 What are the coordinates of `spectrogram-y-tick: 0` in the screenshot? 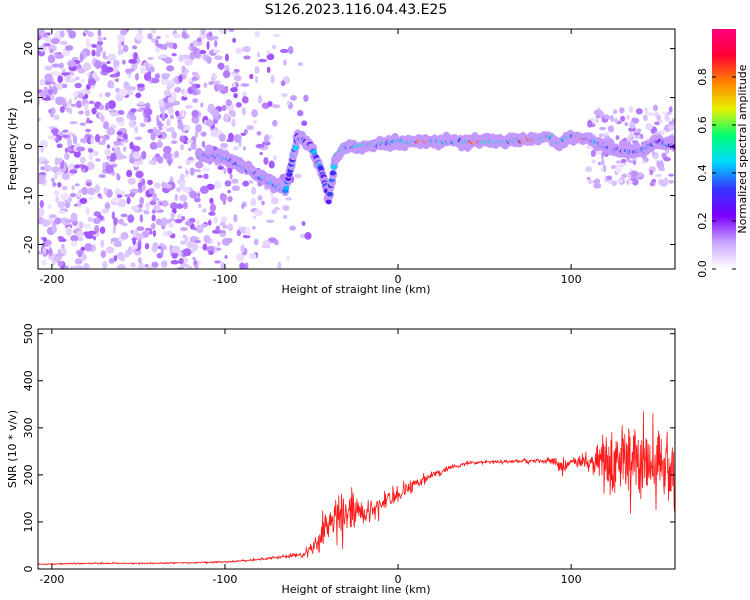 It's located at (348, 146).